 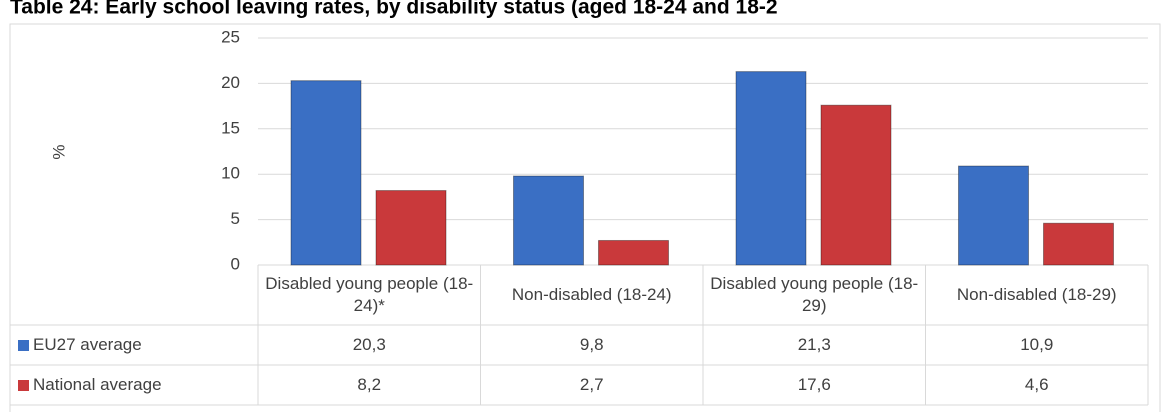 I want to click on legend-entry: National average, so click(x=134, y=385).